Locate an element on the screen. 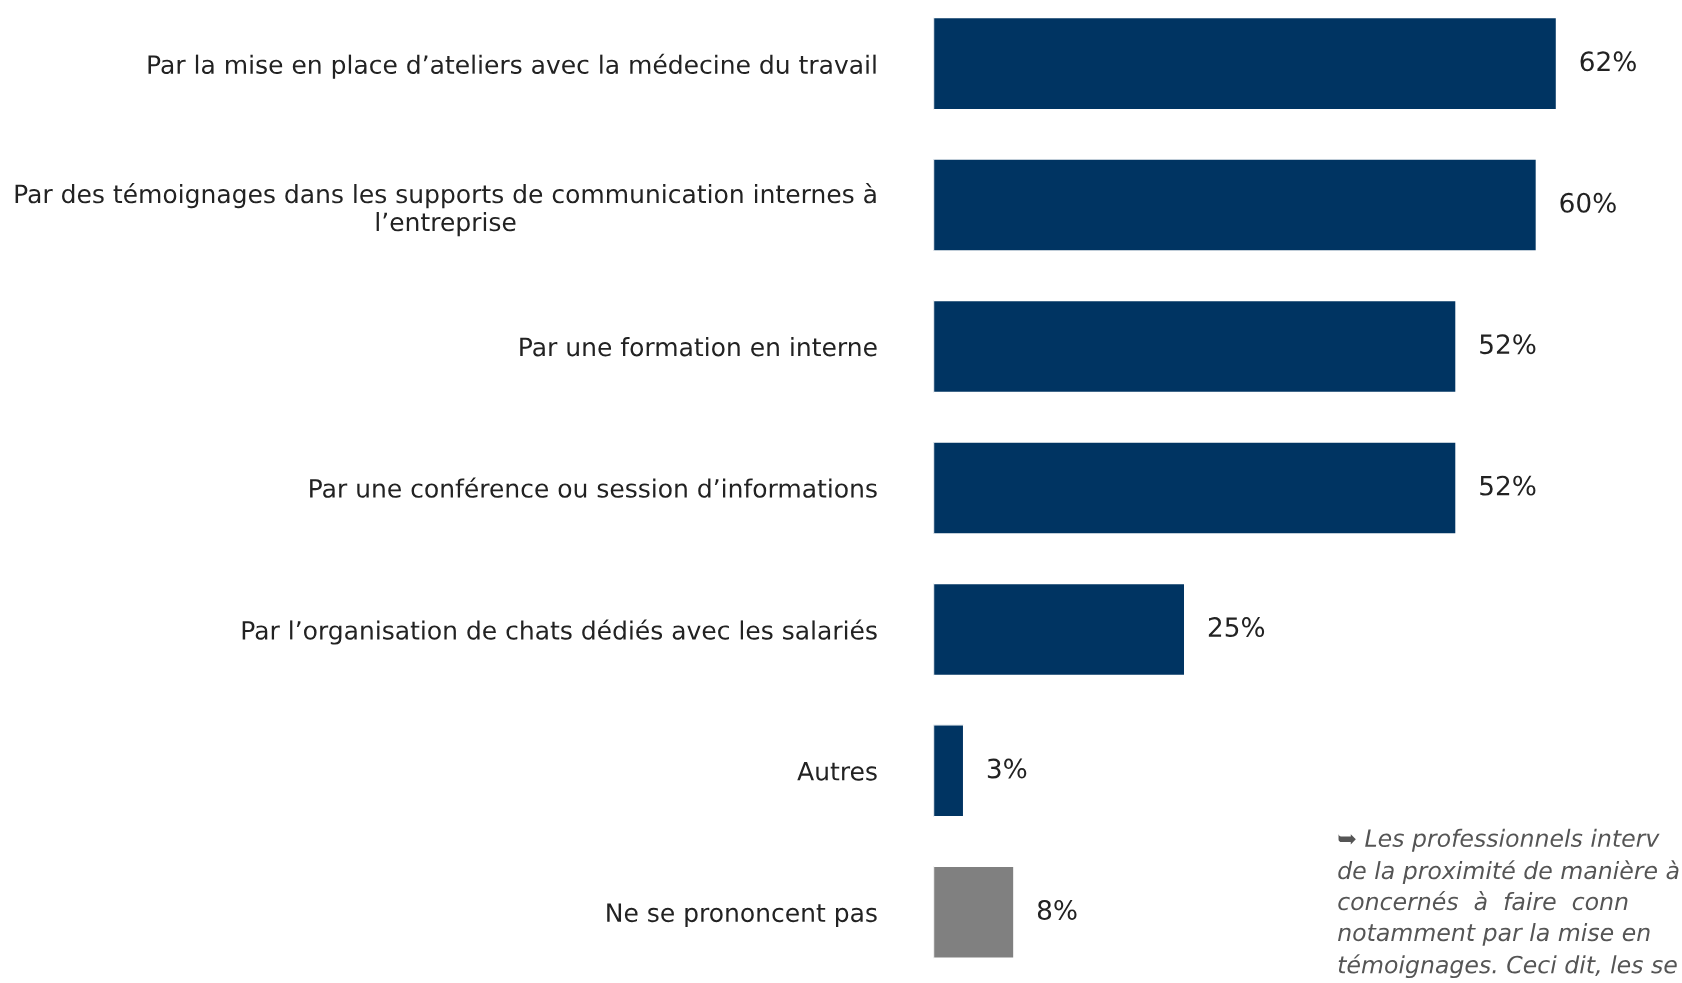 The image size is (1682, 983). y-tick-label: Par une conférence ou session d’informations is located at coordinates (593, 487).